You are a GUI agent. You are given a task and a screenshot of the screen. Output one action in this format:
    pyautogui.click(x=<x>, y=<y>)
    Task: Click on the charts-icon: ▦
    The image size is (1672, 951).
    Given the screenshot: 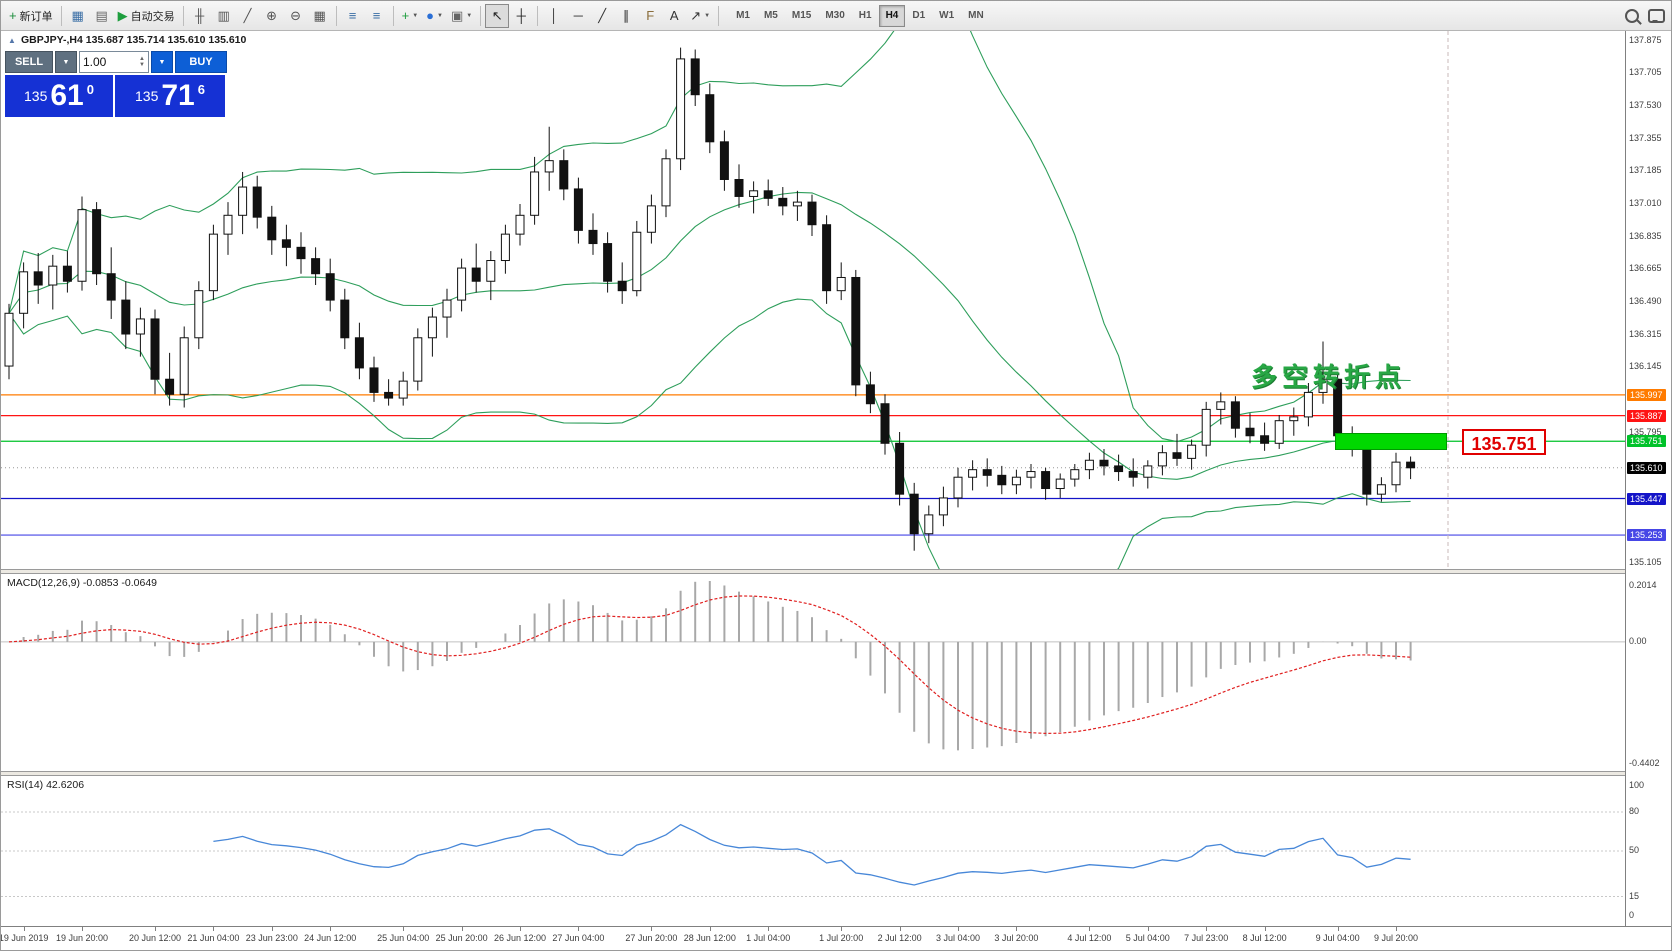 What is the action you would take?
    pyautogui.click(x=77, y=15)
    